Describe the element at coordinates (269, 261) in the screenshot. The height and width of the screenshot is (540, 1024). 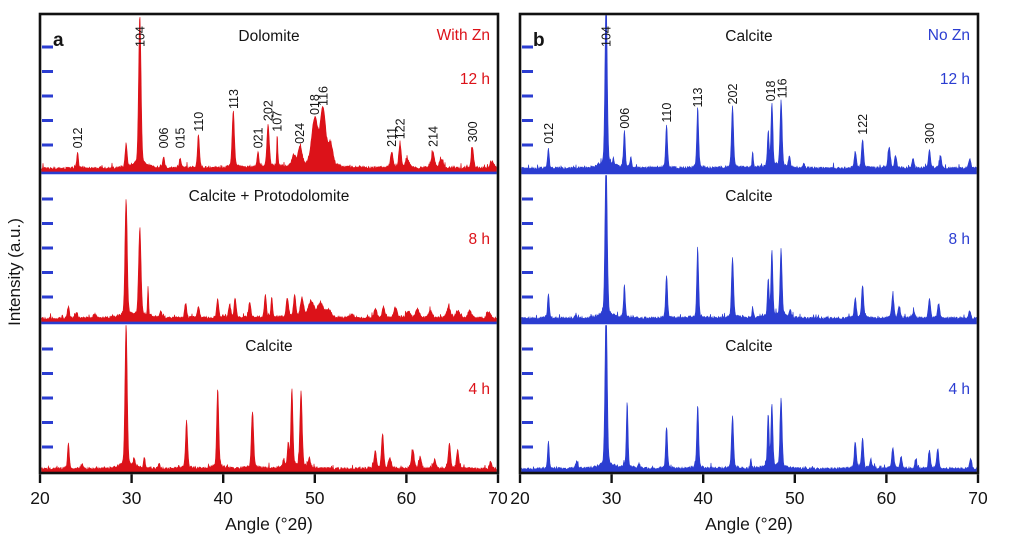
I see `xrd-trace-a-8h` at that location.